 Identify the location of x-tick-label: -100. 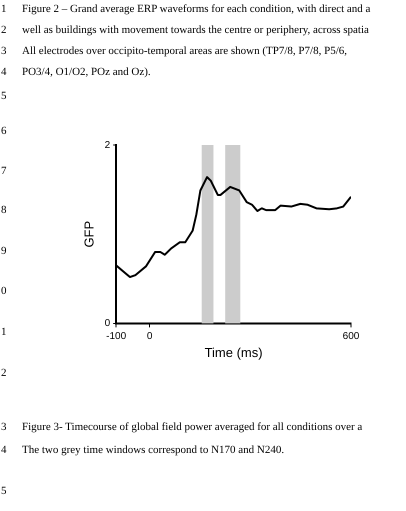
(116, 336).